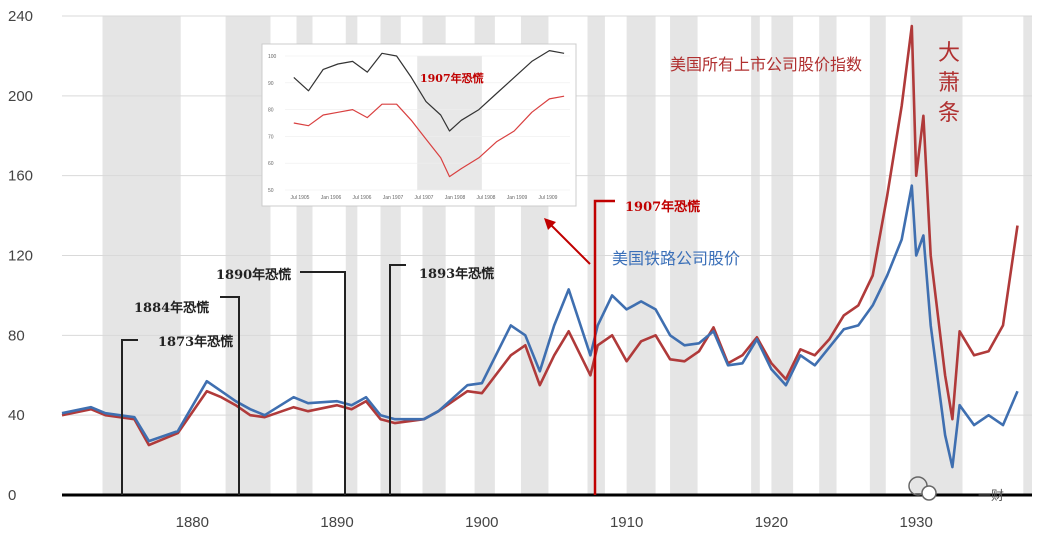 This screenshot has width=1040, height=540. Describe the element at coordinates (331, 198) in the screenshot. I see `inset-x-tick-label: Jan 1906` at that location.